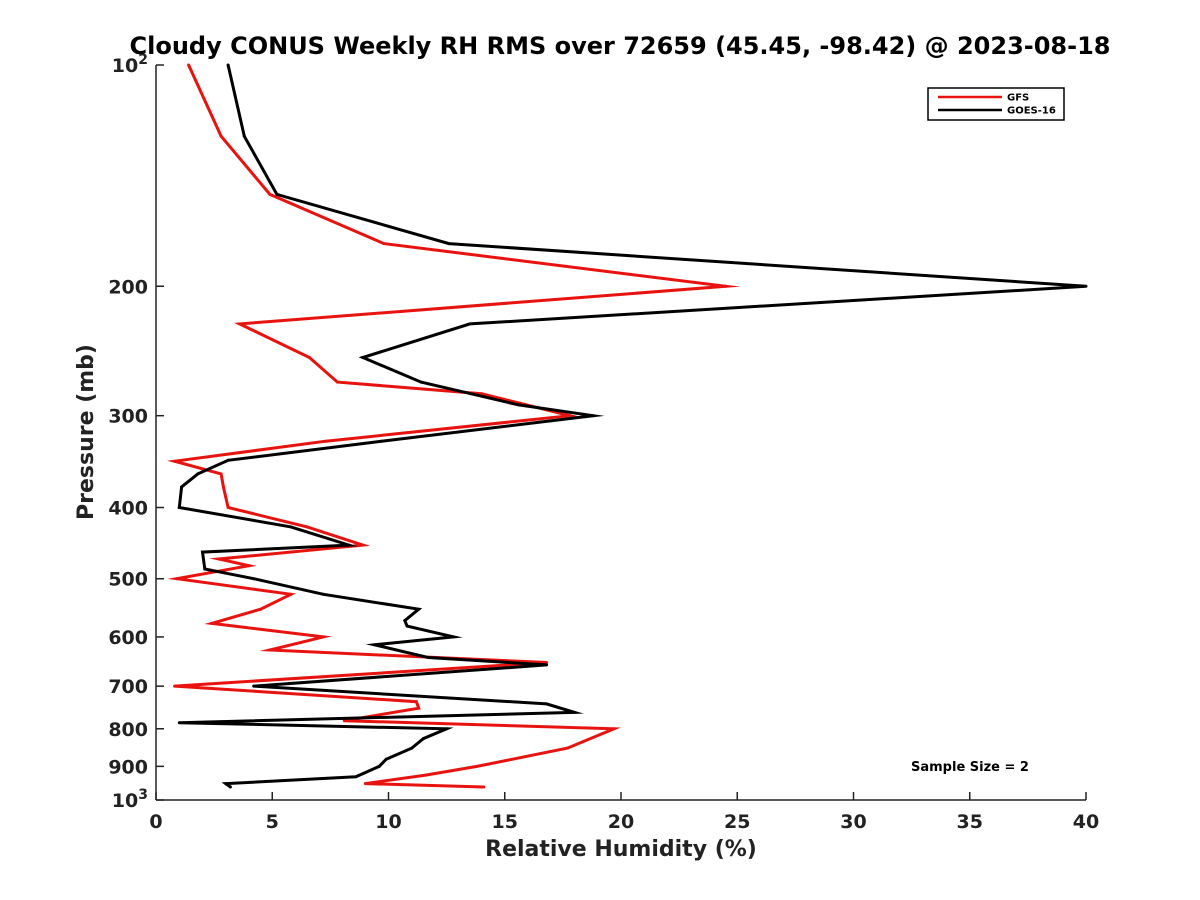 The height and width of the screenshot is (900, 1200). Describe the element at coordinates (86, 432) in the screenshot. I see `y-axis-label: Pressure (mb)` at that location.